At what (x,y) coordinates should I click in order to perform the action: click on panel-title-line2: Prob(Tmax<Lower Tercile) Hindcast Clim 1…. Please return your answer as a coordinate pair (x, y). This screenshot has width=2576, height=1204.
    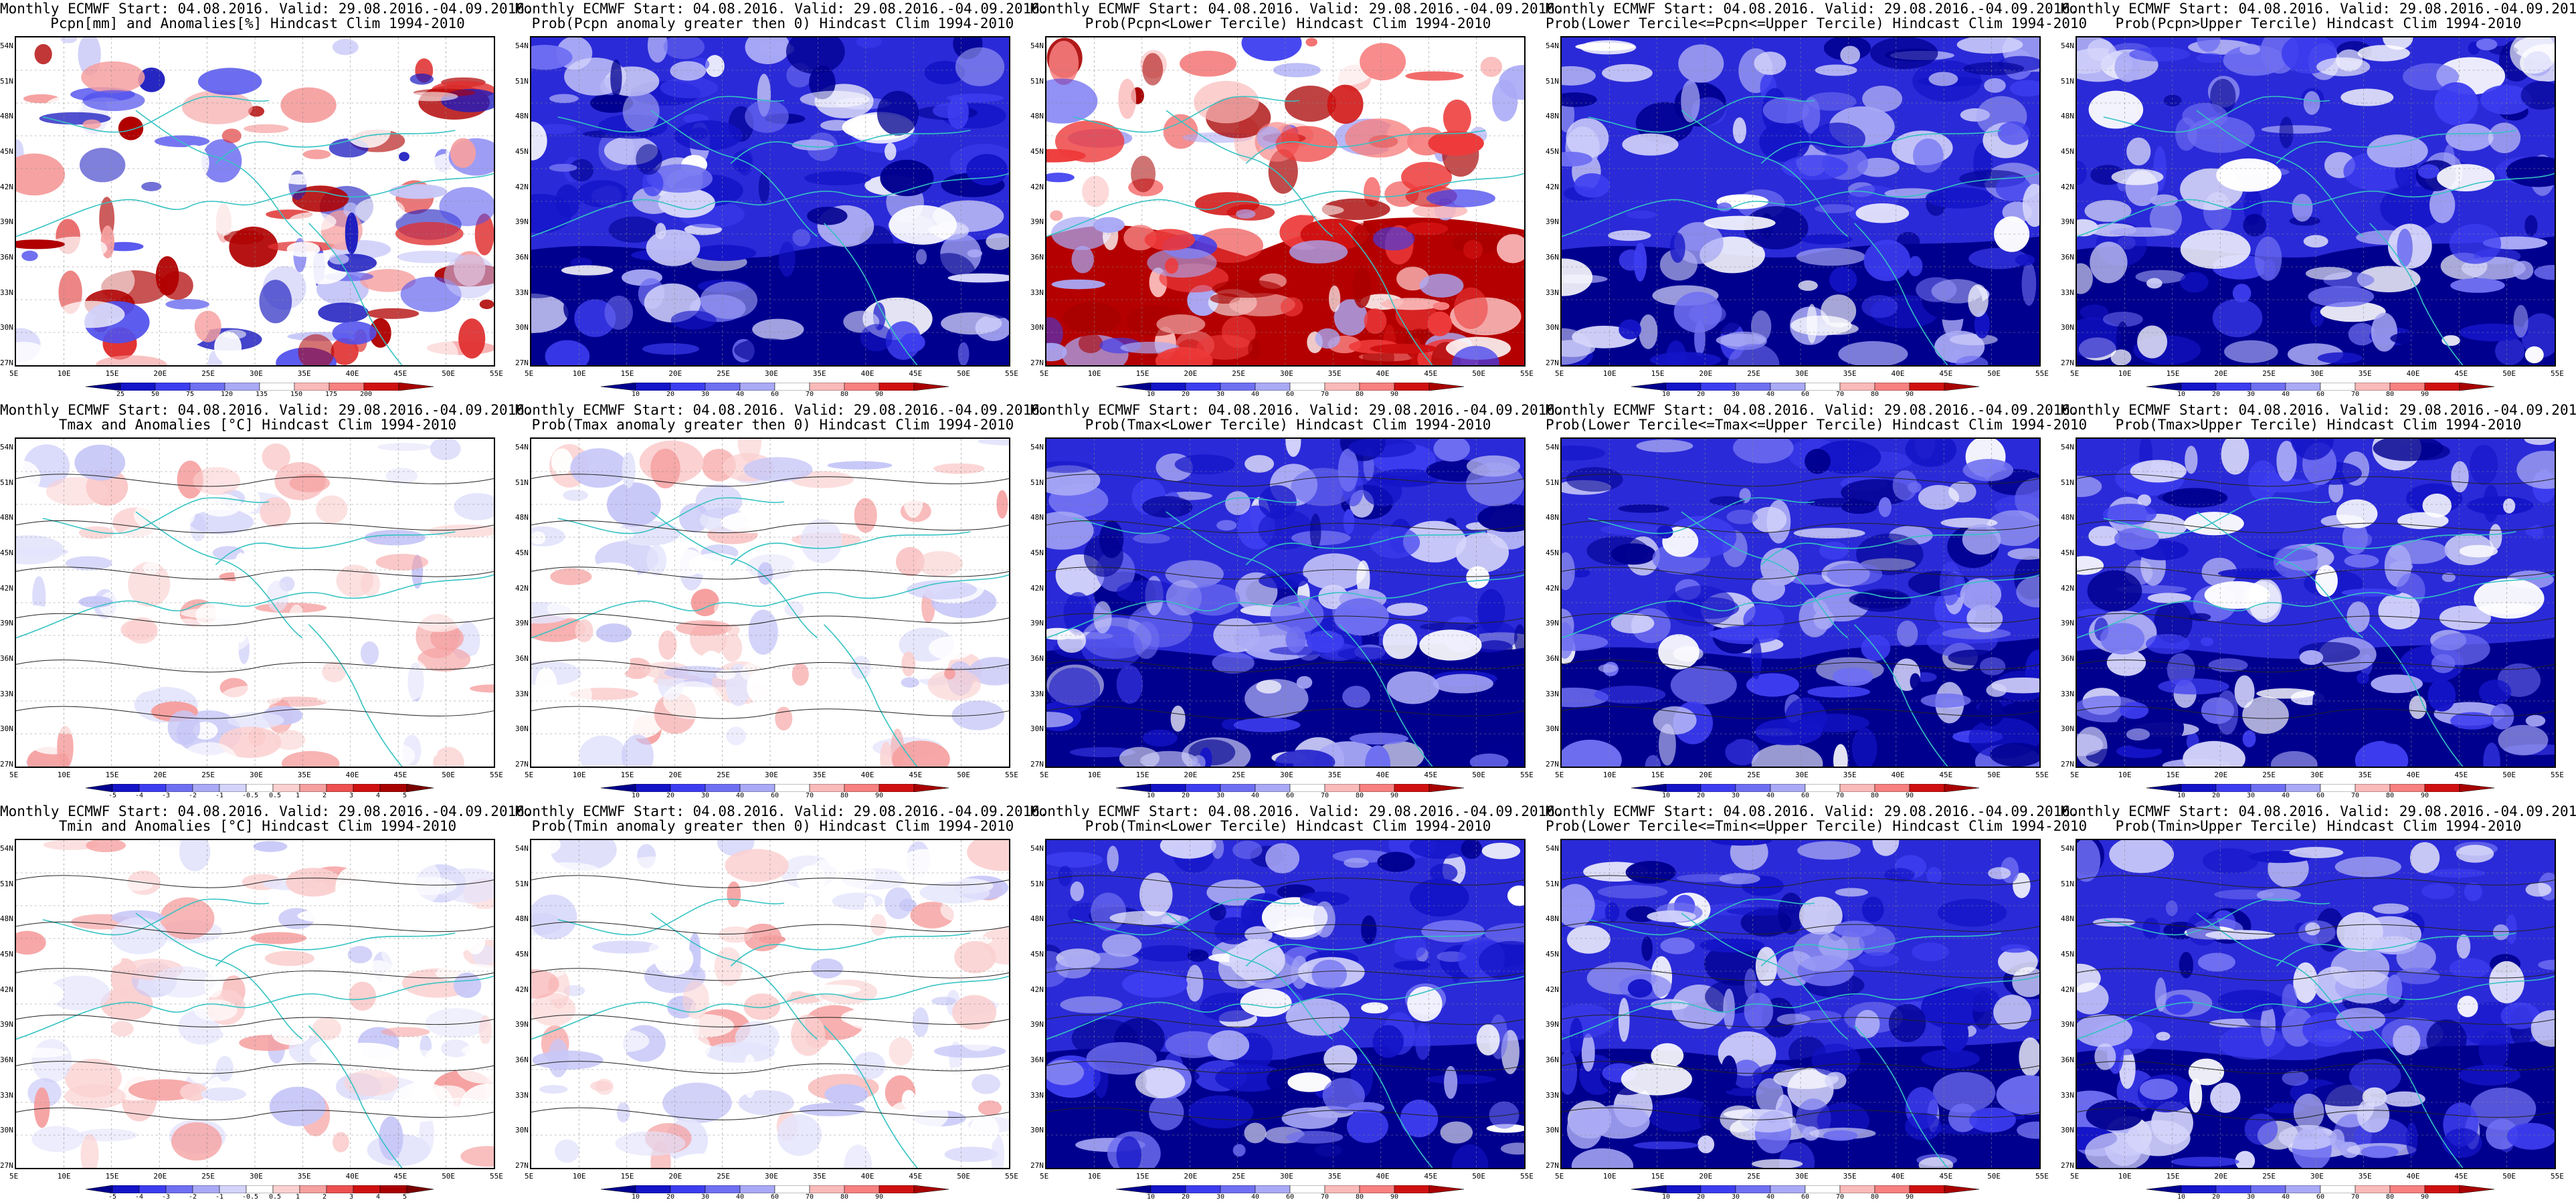
    Looking at the image, I should click on (1288, 425).